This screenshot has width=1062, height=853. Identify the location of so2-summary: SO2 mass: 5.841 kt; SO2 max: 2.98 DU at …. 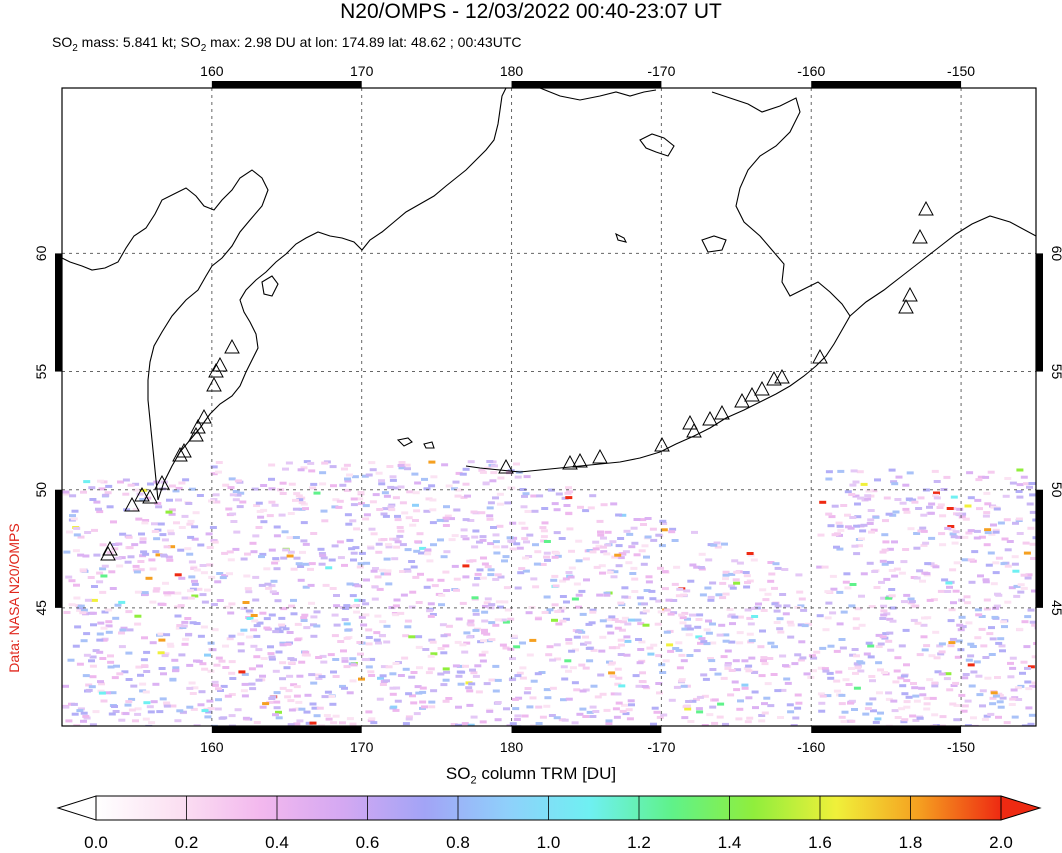
(286, 45).